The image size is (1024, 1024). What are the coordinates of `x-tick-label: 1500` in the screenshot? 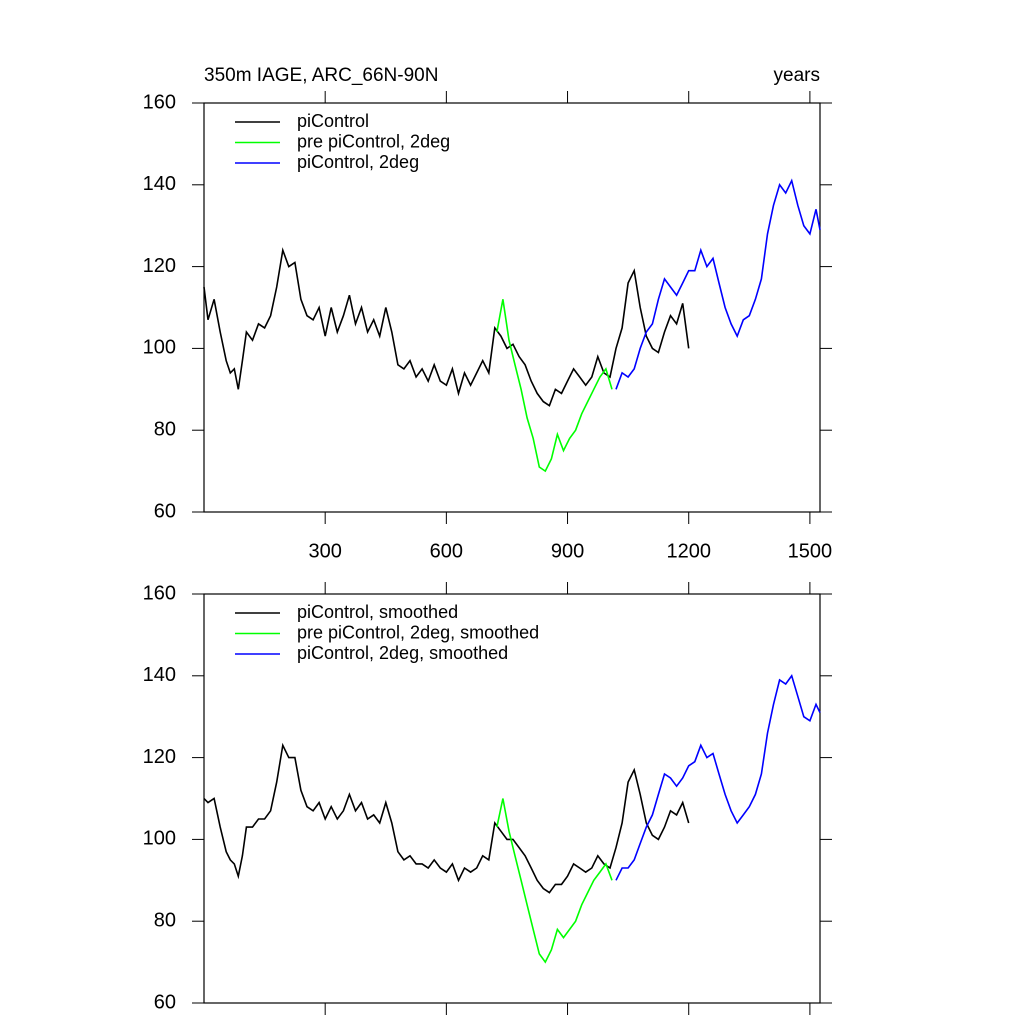 It's located at (810, 551).